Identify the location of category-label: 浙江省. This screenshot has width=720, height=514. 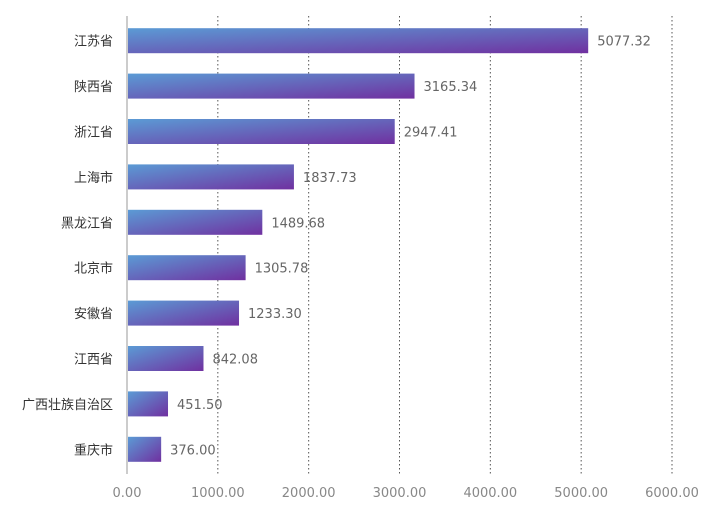
(93, 133).